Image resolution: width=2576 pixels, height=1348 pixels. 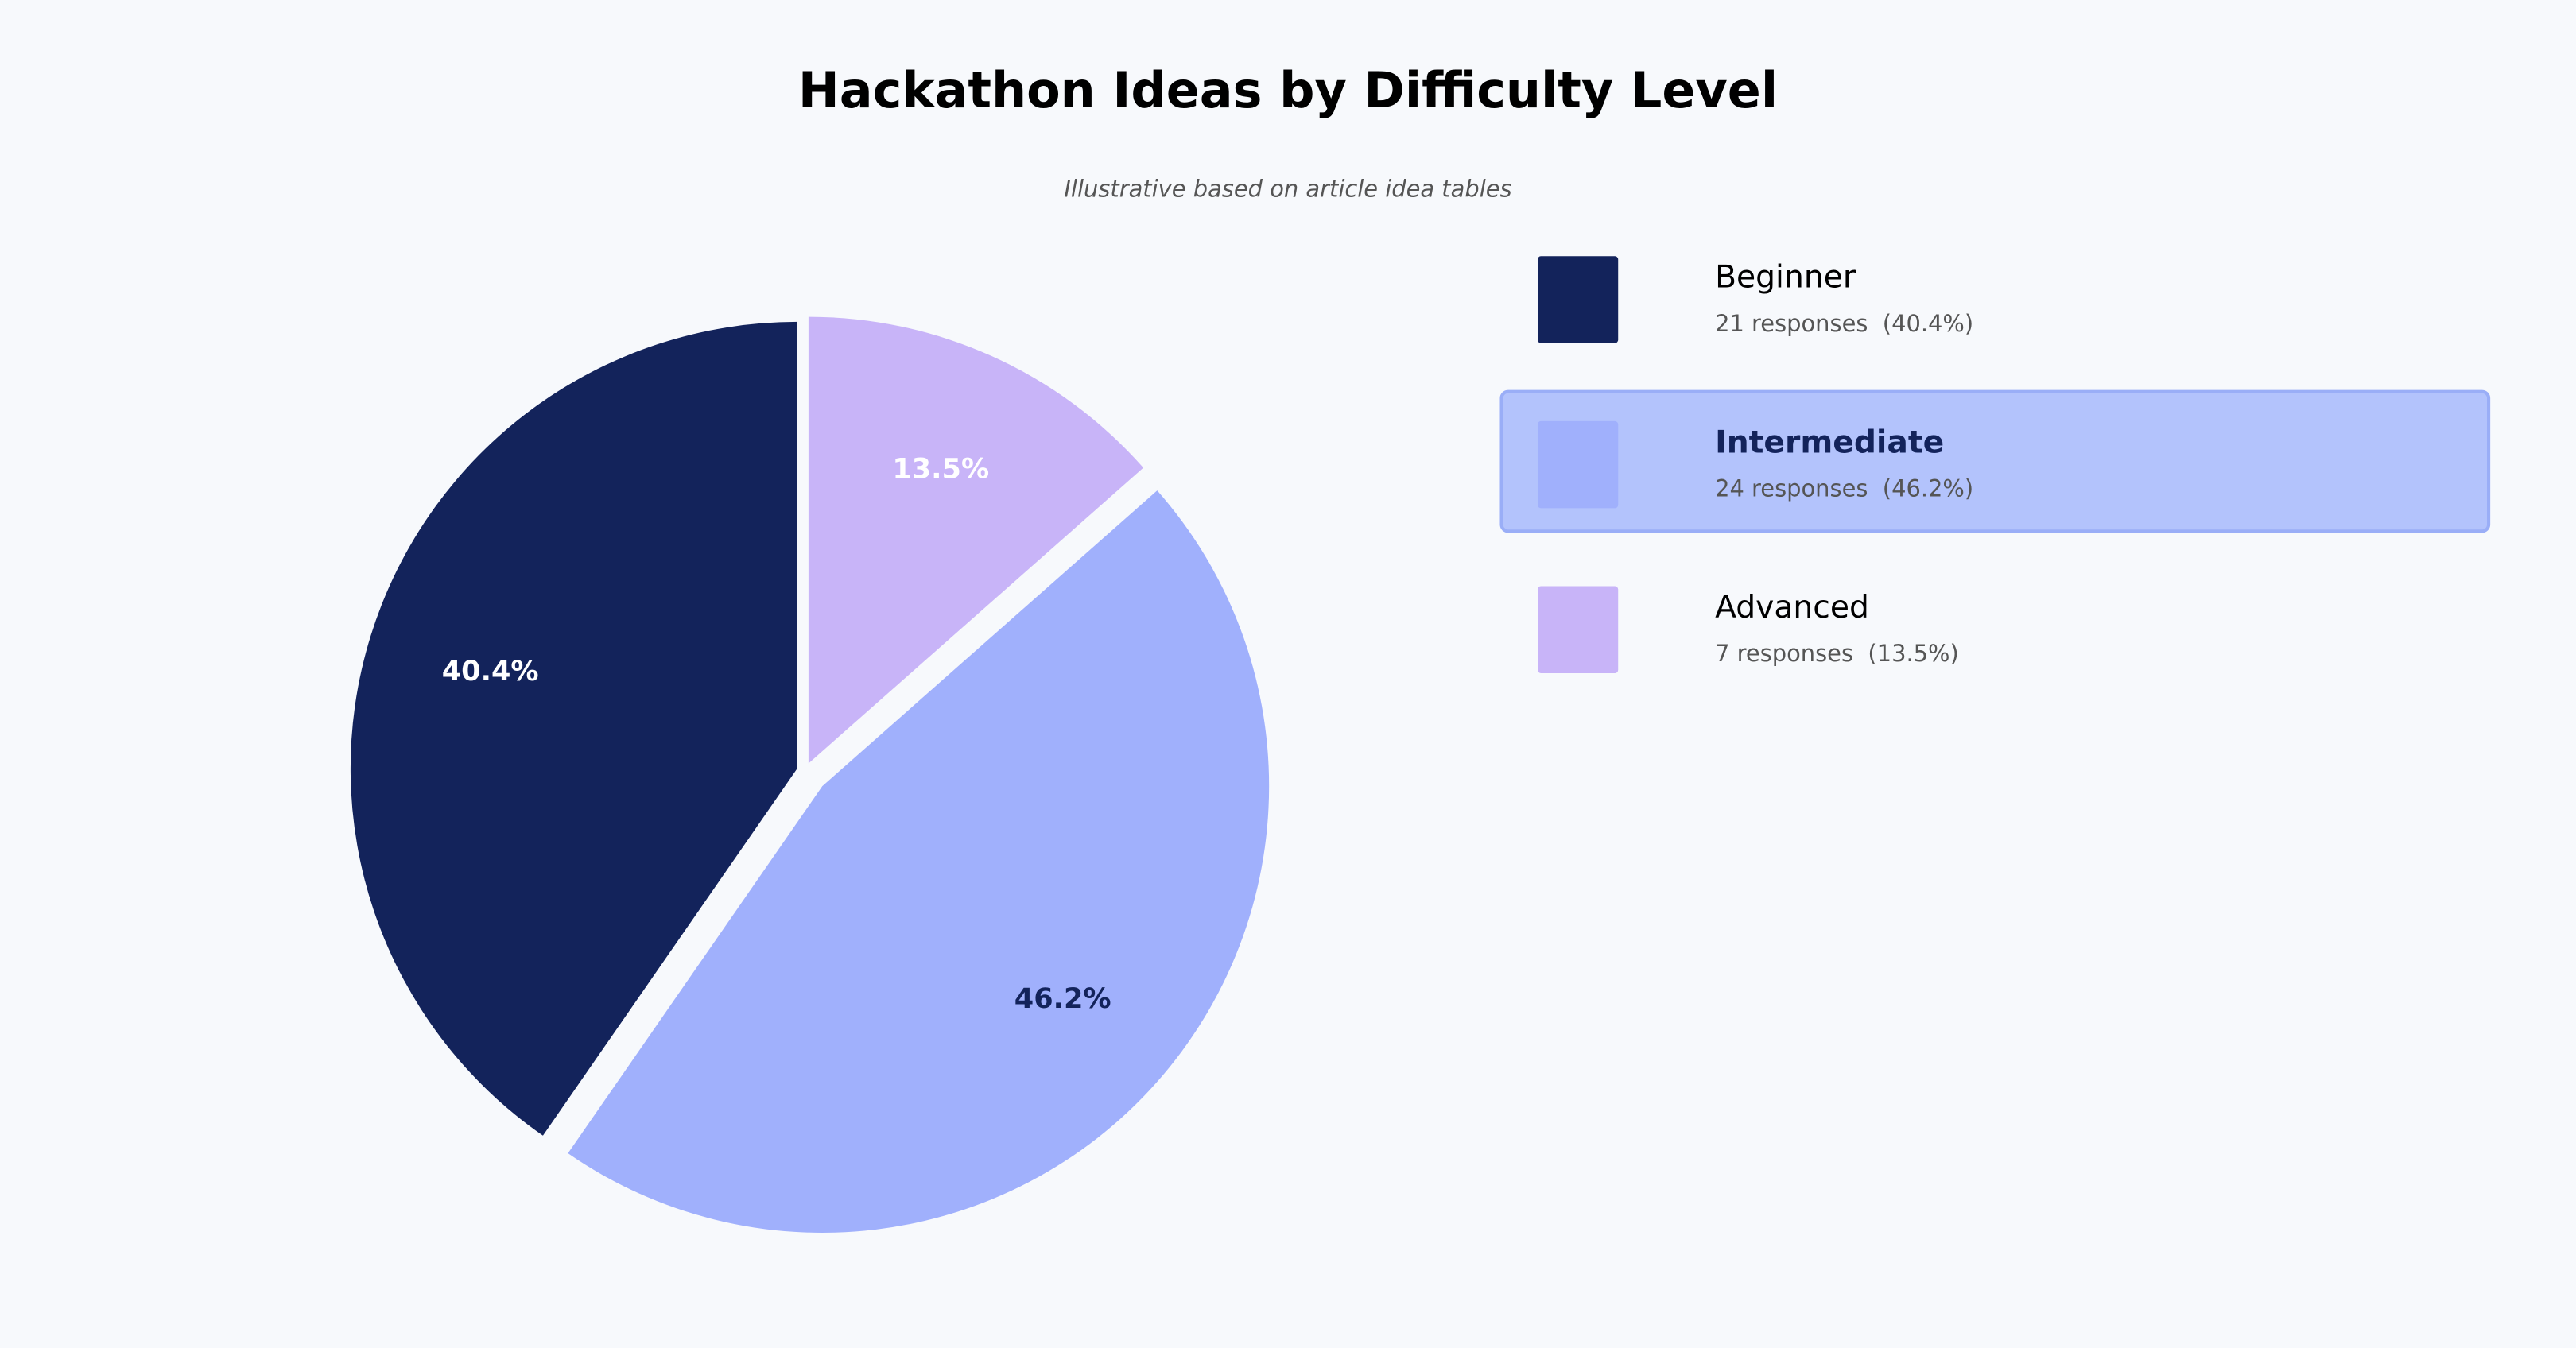 What do you see at coordinates (1844, 488) in the screenshot?
I see `legend-detail: 24 responses (46.2%)` at bounding box center [1844, 488].